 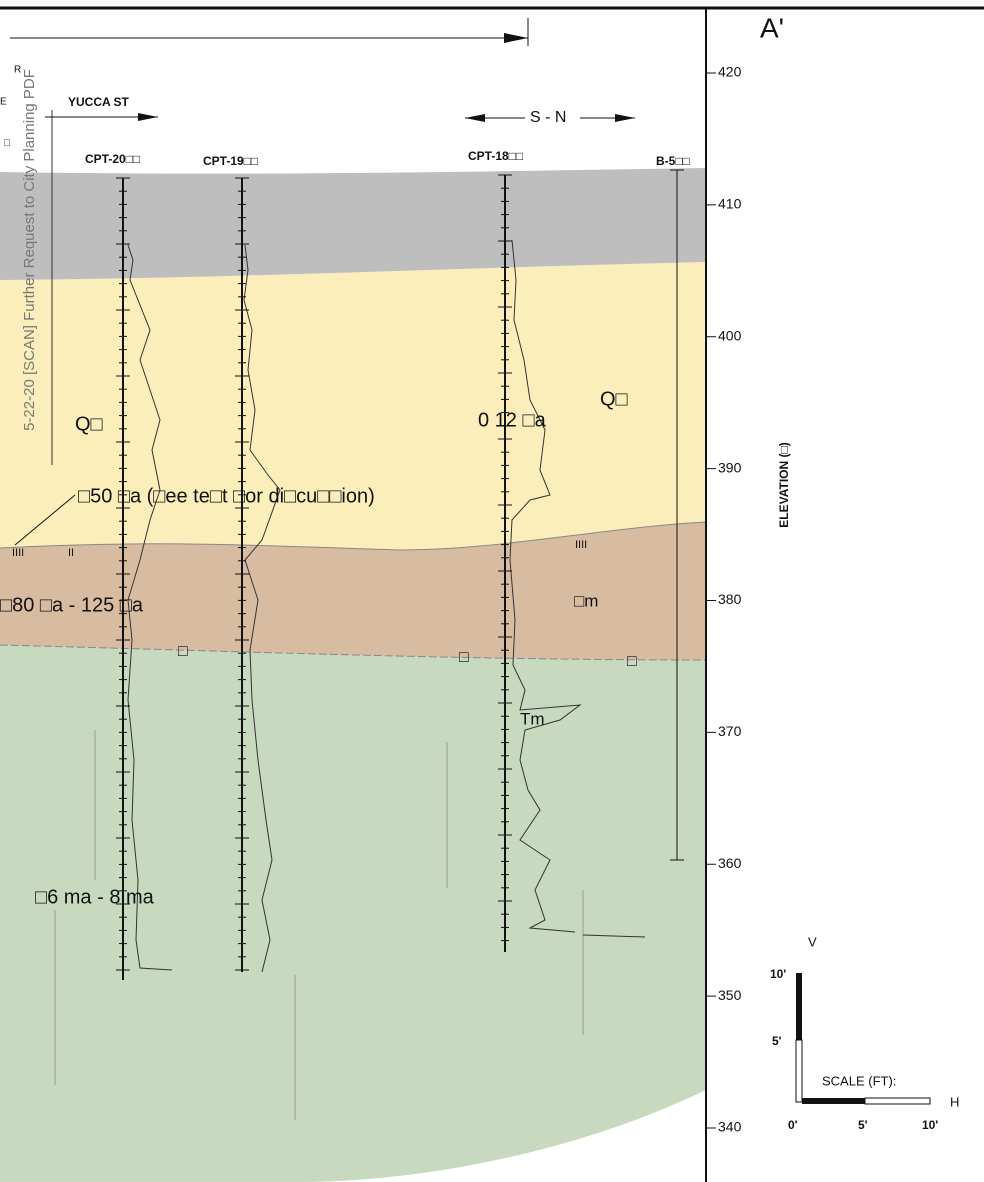 I want to click on edge-label: R, so click(x=17, y=70).